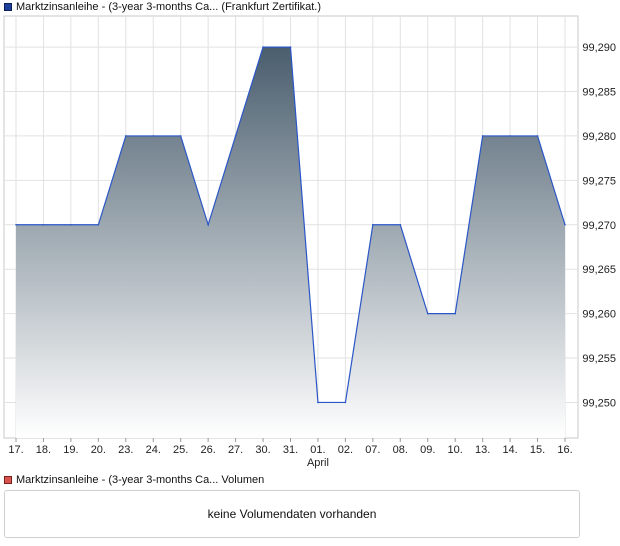 The height and width of the screenshot is (546, 620). I want to click on x-tick-label: 15., so click(537, 450).